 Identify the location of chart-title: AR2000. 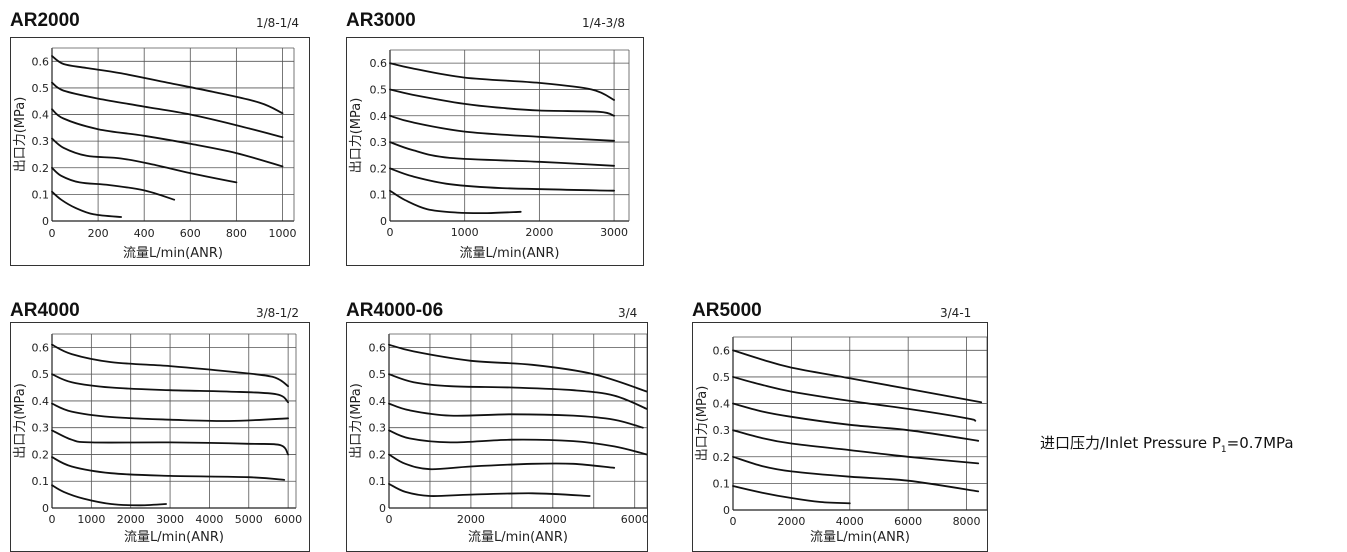
(45, 20).